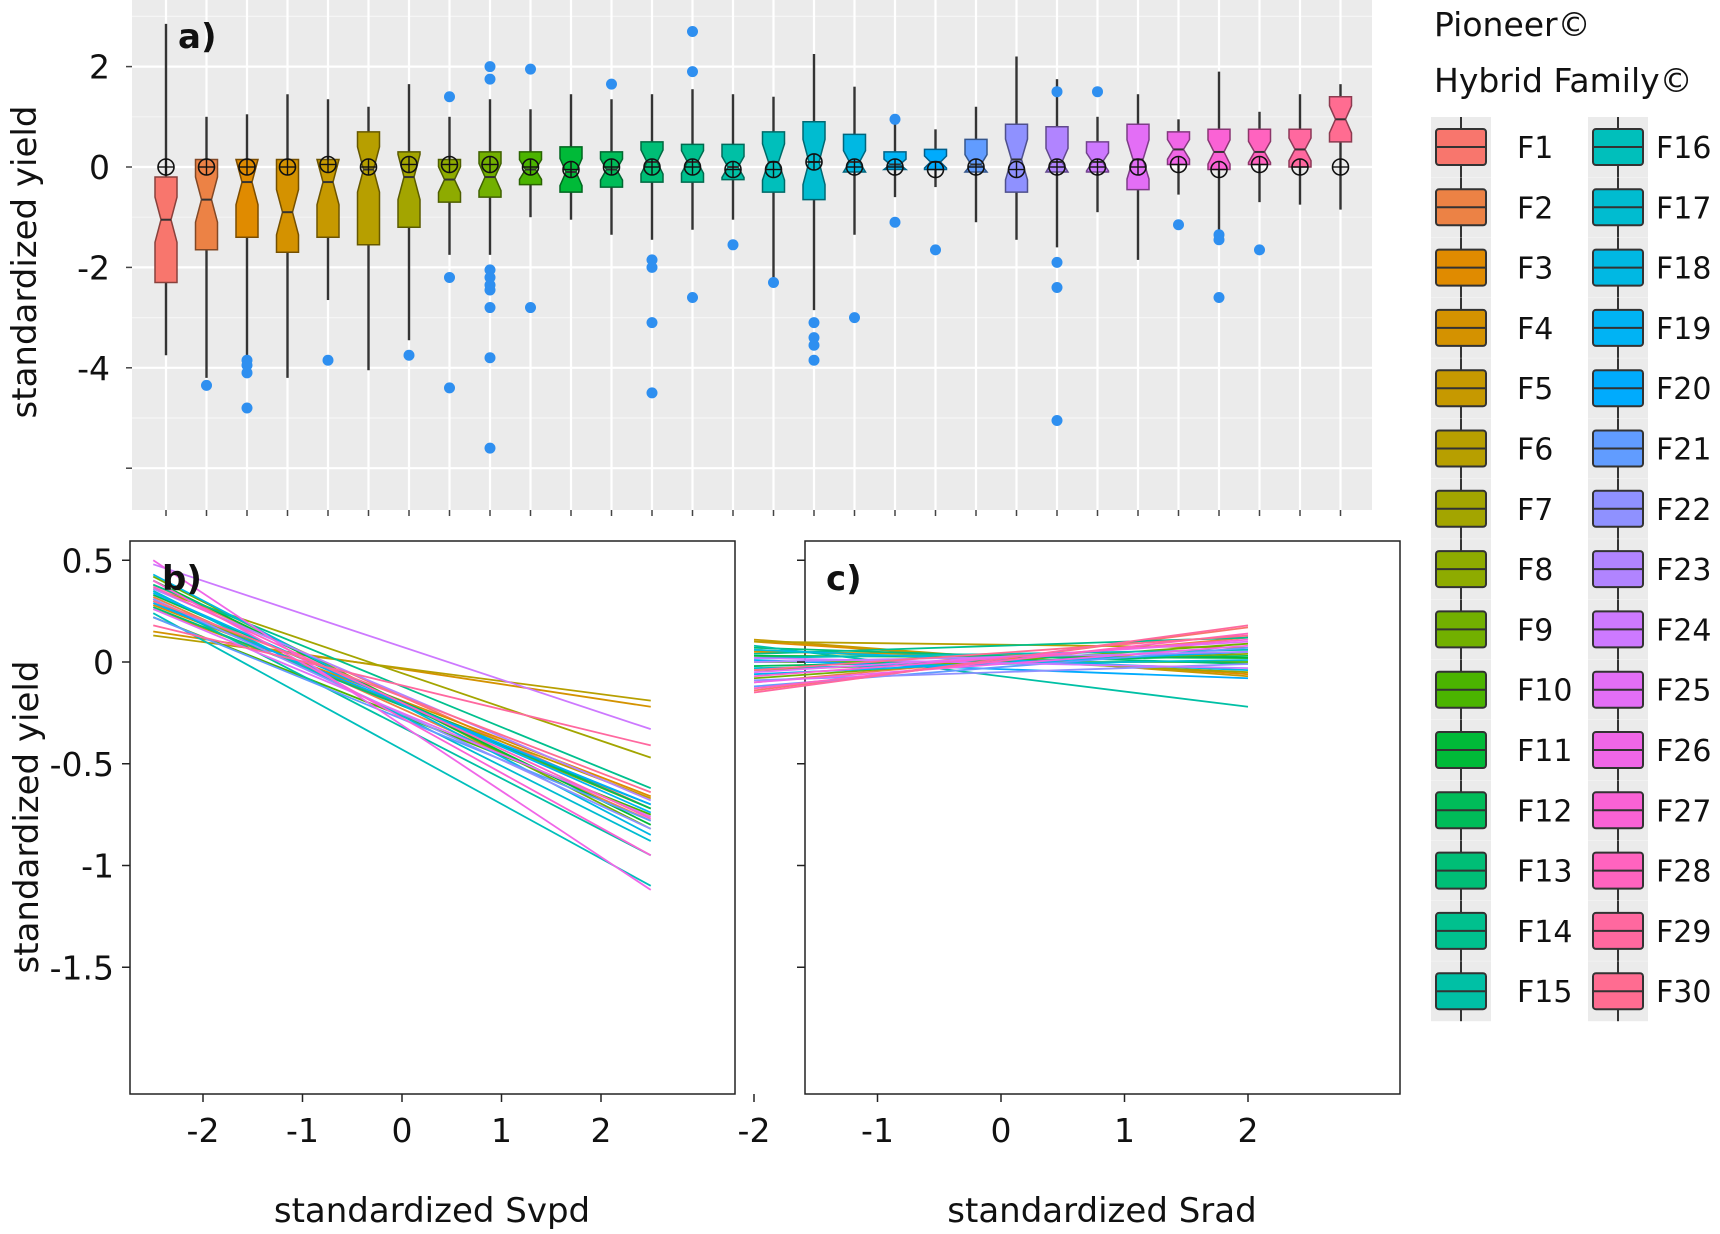 The height and width of the screenshot is (1234, 1720). I want to click on legend-label: F14, so click(1544, 932).